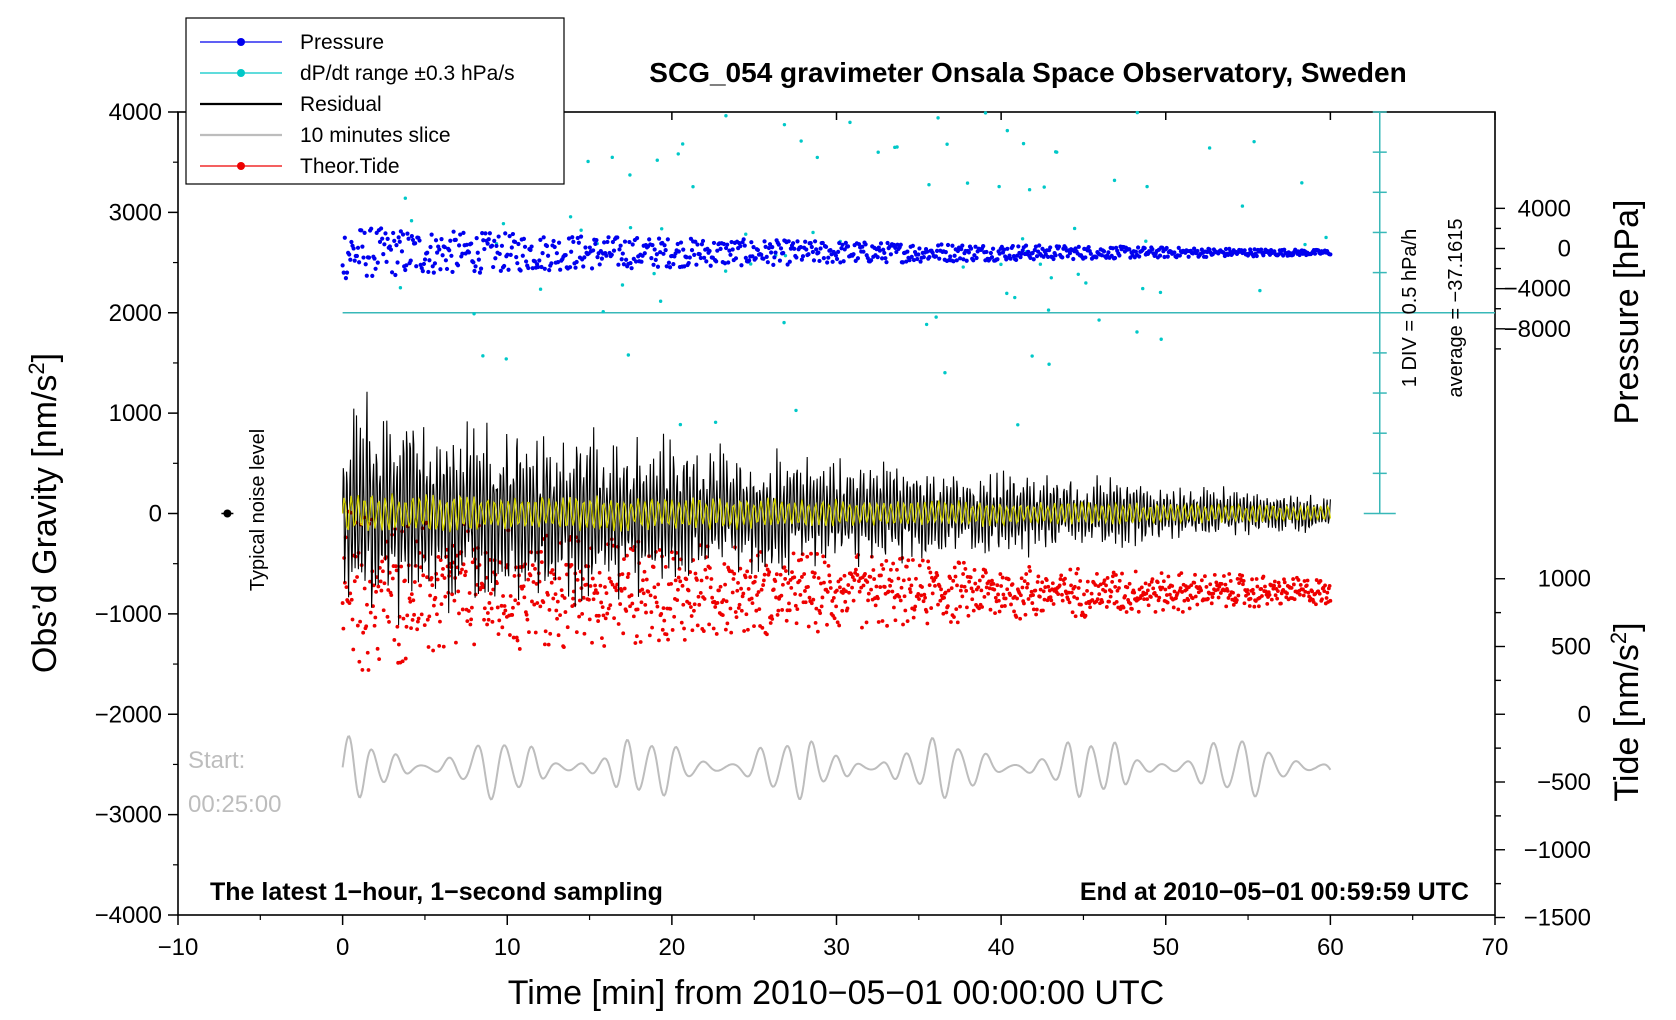 The image size is (1676, 1020). What do you see at coordinates (1626, 711) in the screenshot?
I see `y-axis-right-tide-label: Tide [nm/s2]` at bounding box center [1626, 711].